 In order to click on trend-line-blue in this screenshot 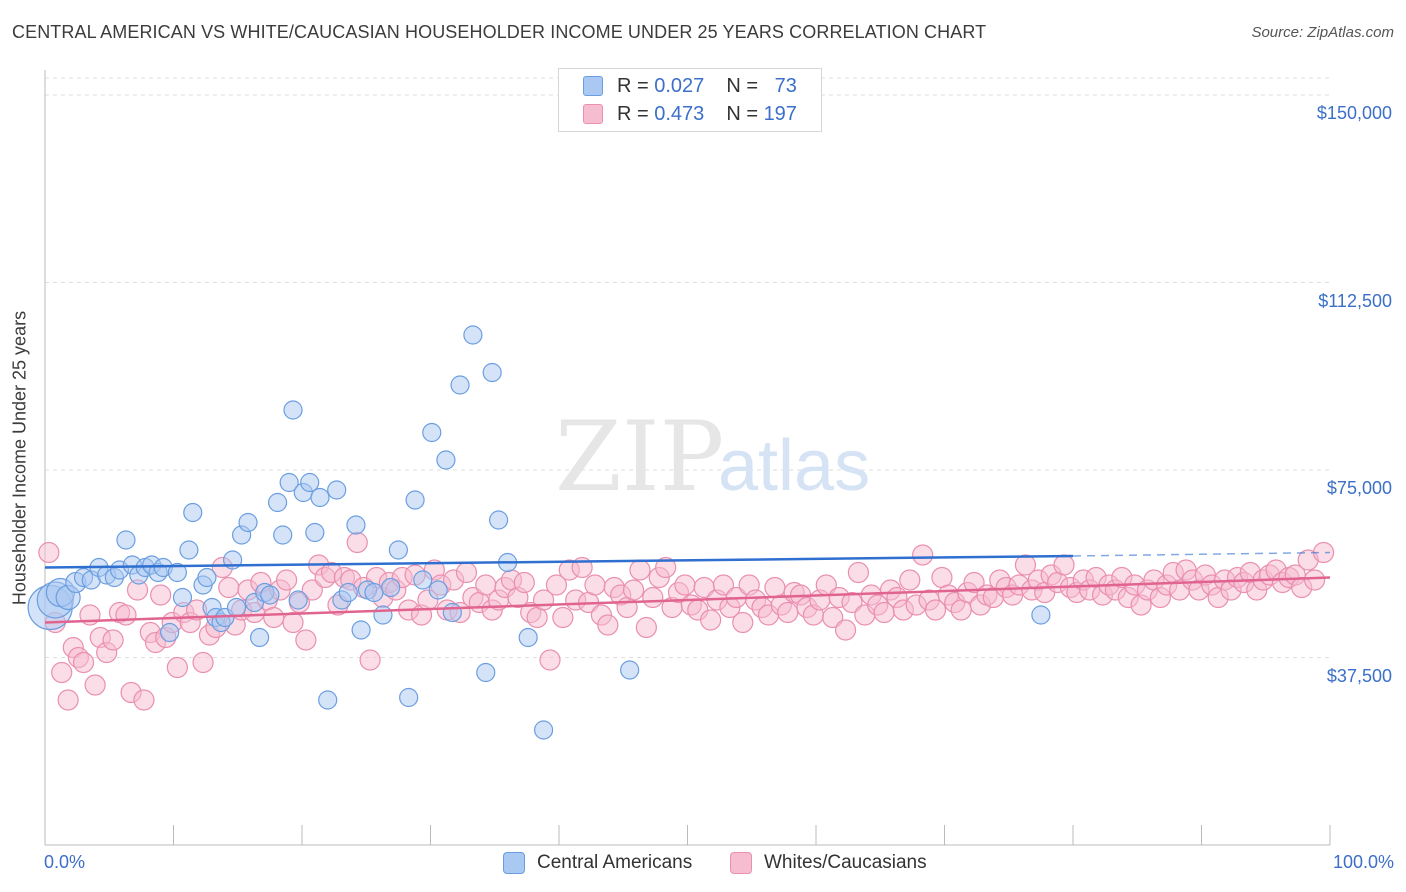, I will do `click(559, 561)`.